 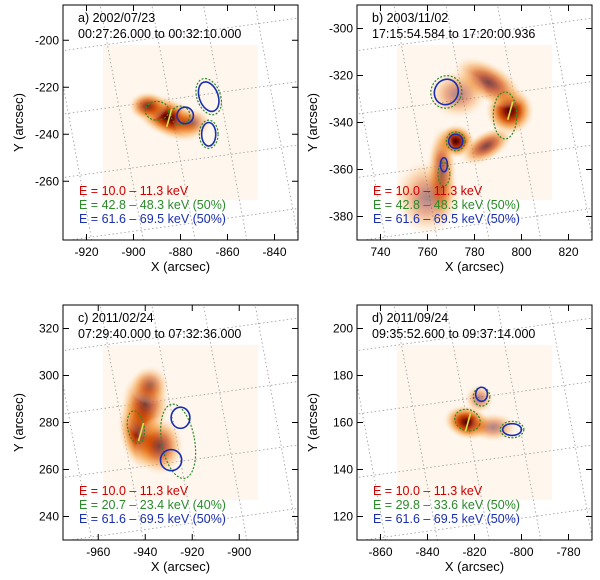 What do you see at coordinates (410, 318) in the screenshot?
I see `panel-date: d) 2011/09/24` at bounding box center [410, 318].